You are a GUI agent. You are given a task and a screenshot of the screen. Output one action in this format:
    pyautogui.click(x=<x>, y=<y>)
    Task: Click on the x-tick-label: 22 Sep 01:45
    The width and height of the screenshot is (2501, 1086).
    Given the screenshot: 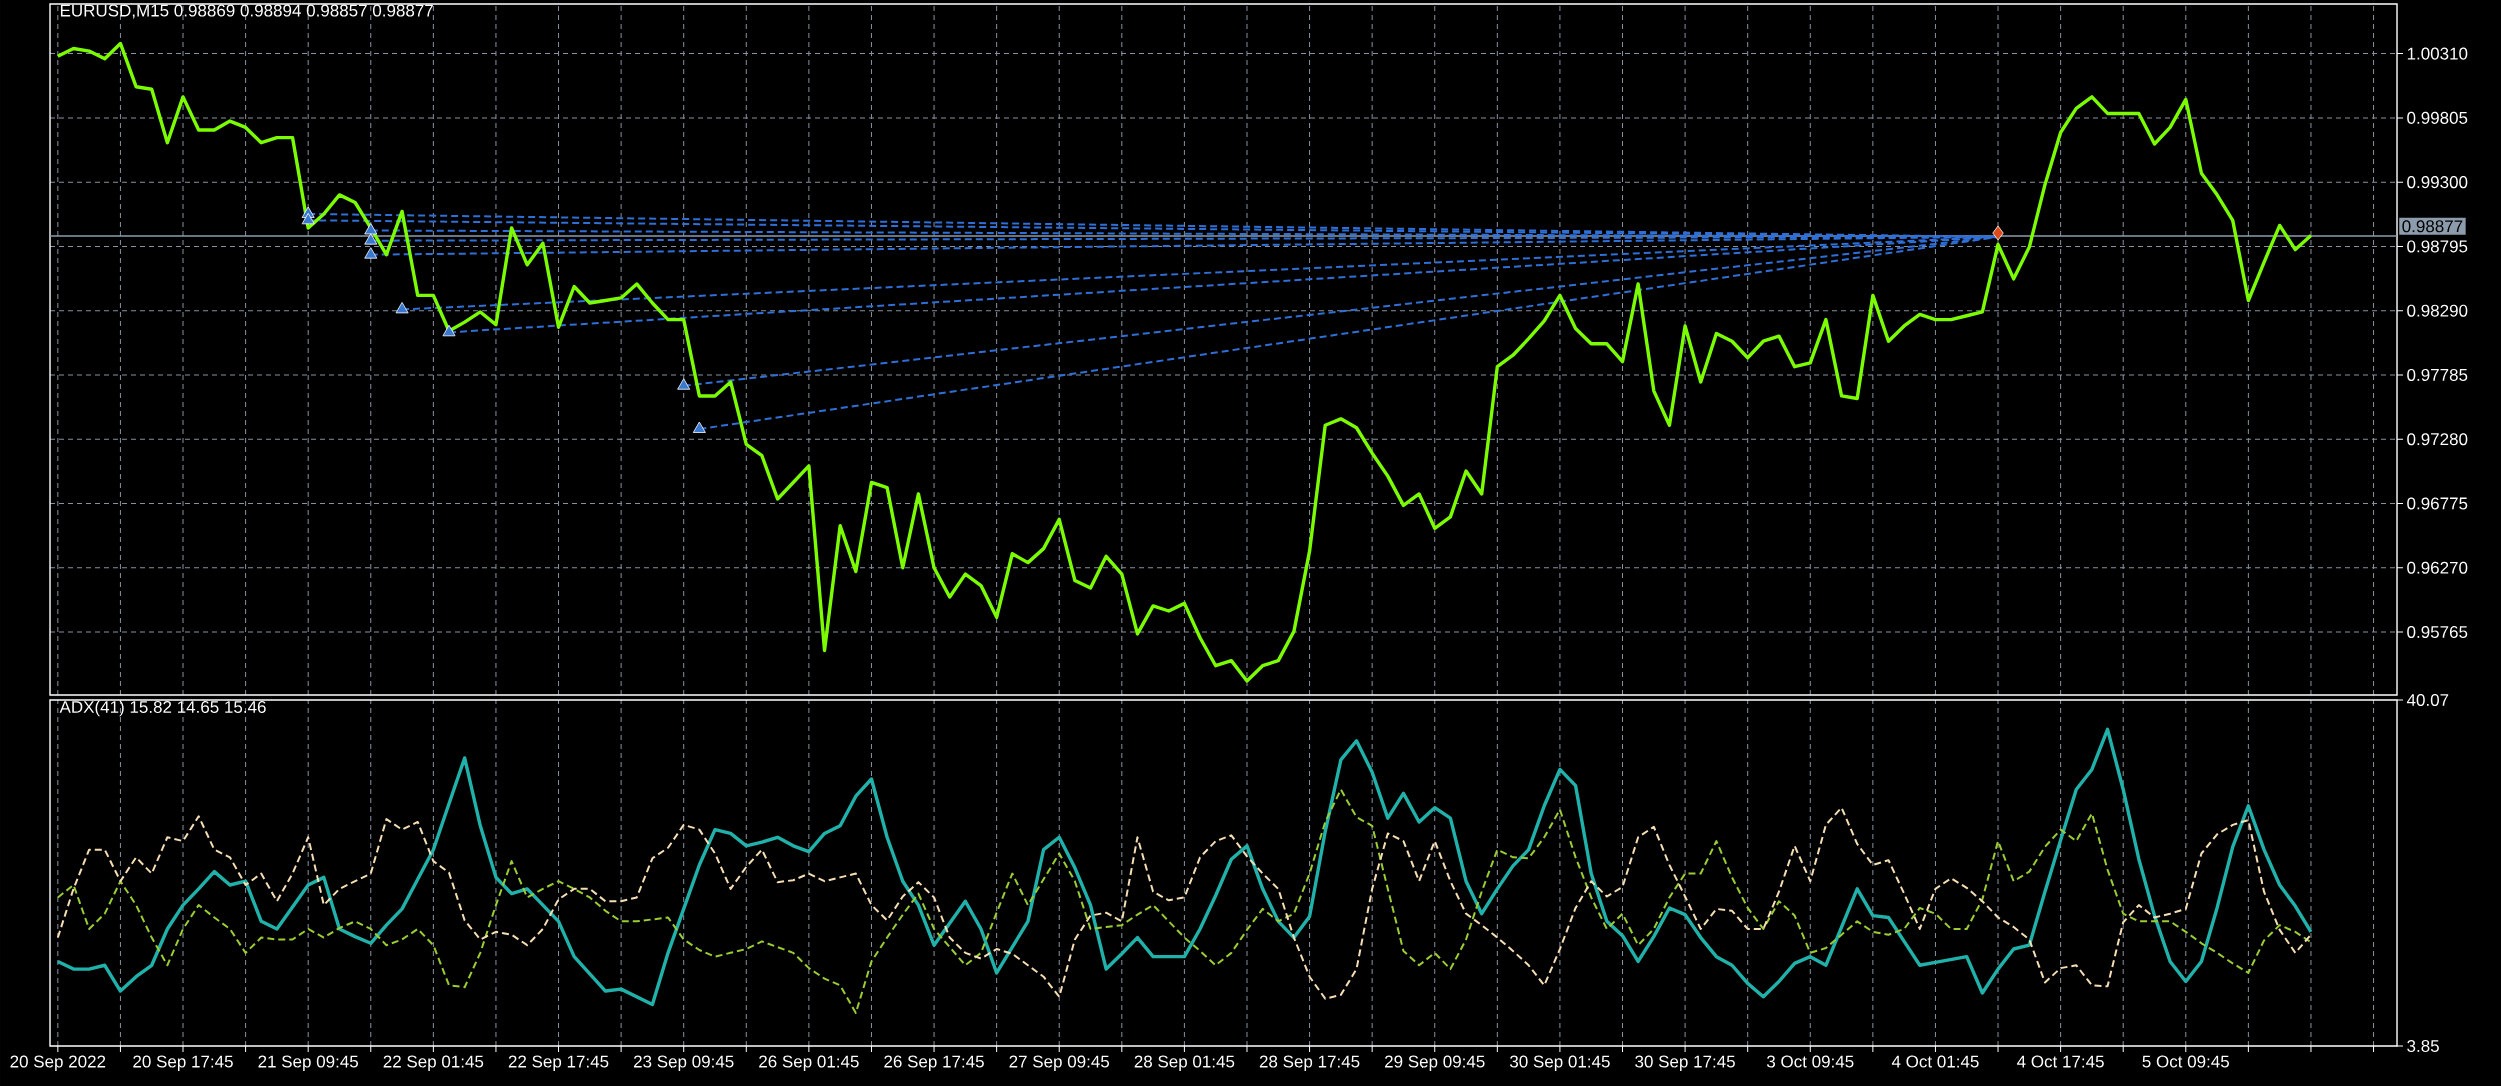 What is the action you would take?
    pyautogui.click(x=433, y=1063)
    